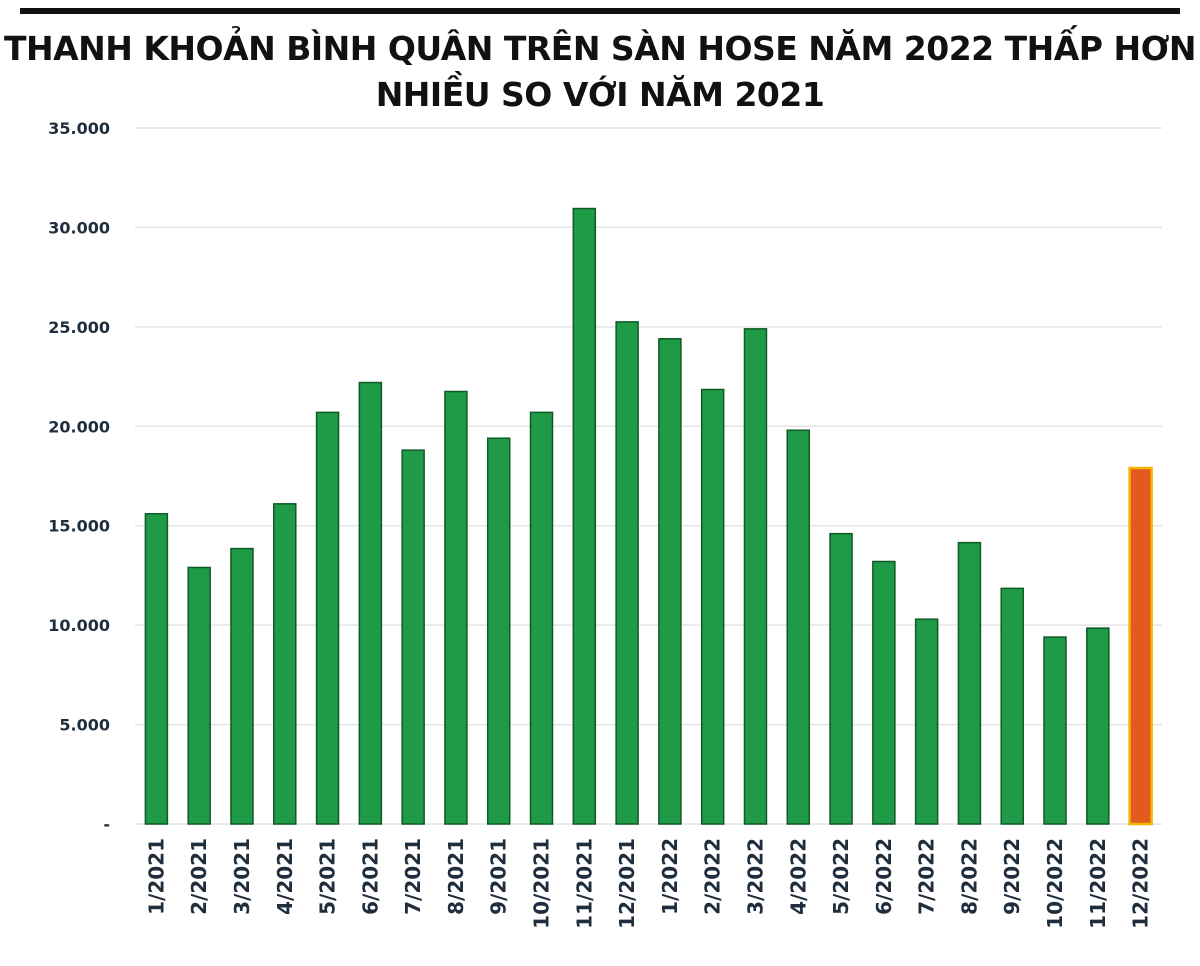 Image resolution: width=1200 pixels, height=966 pixels. I want to click on bar-7-2021, so click(413, 637).